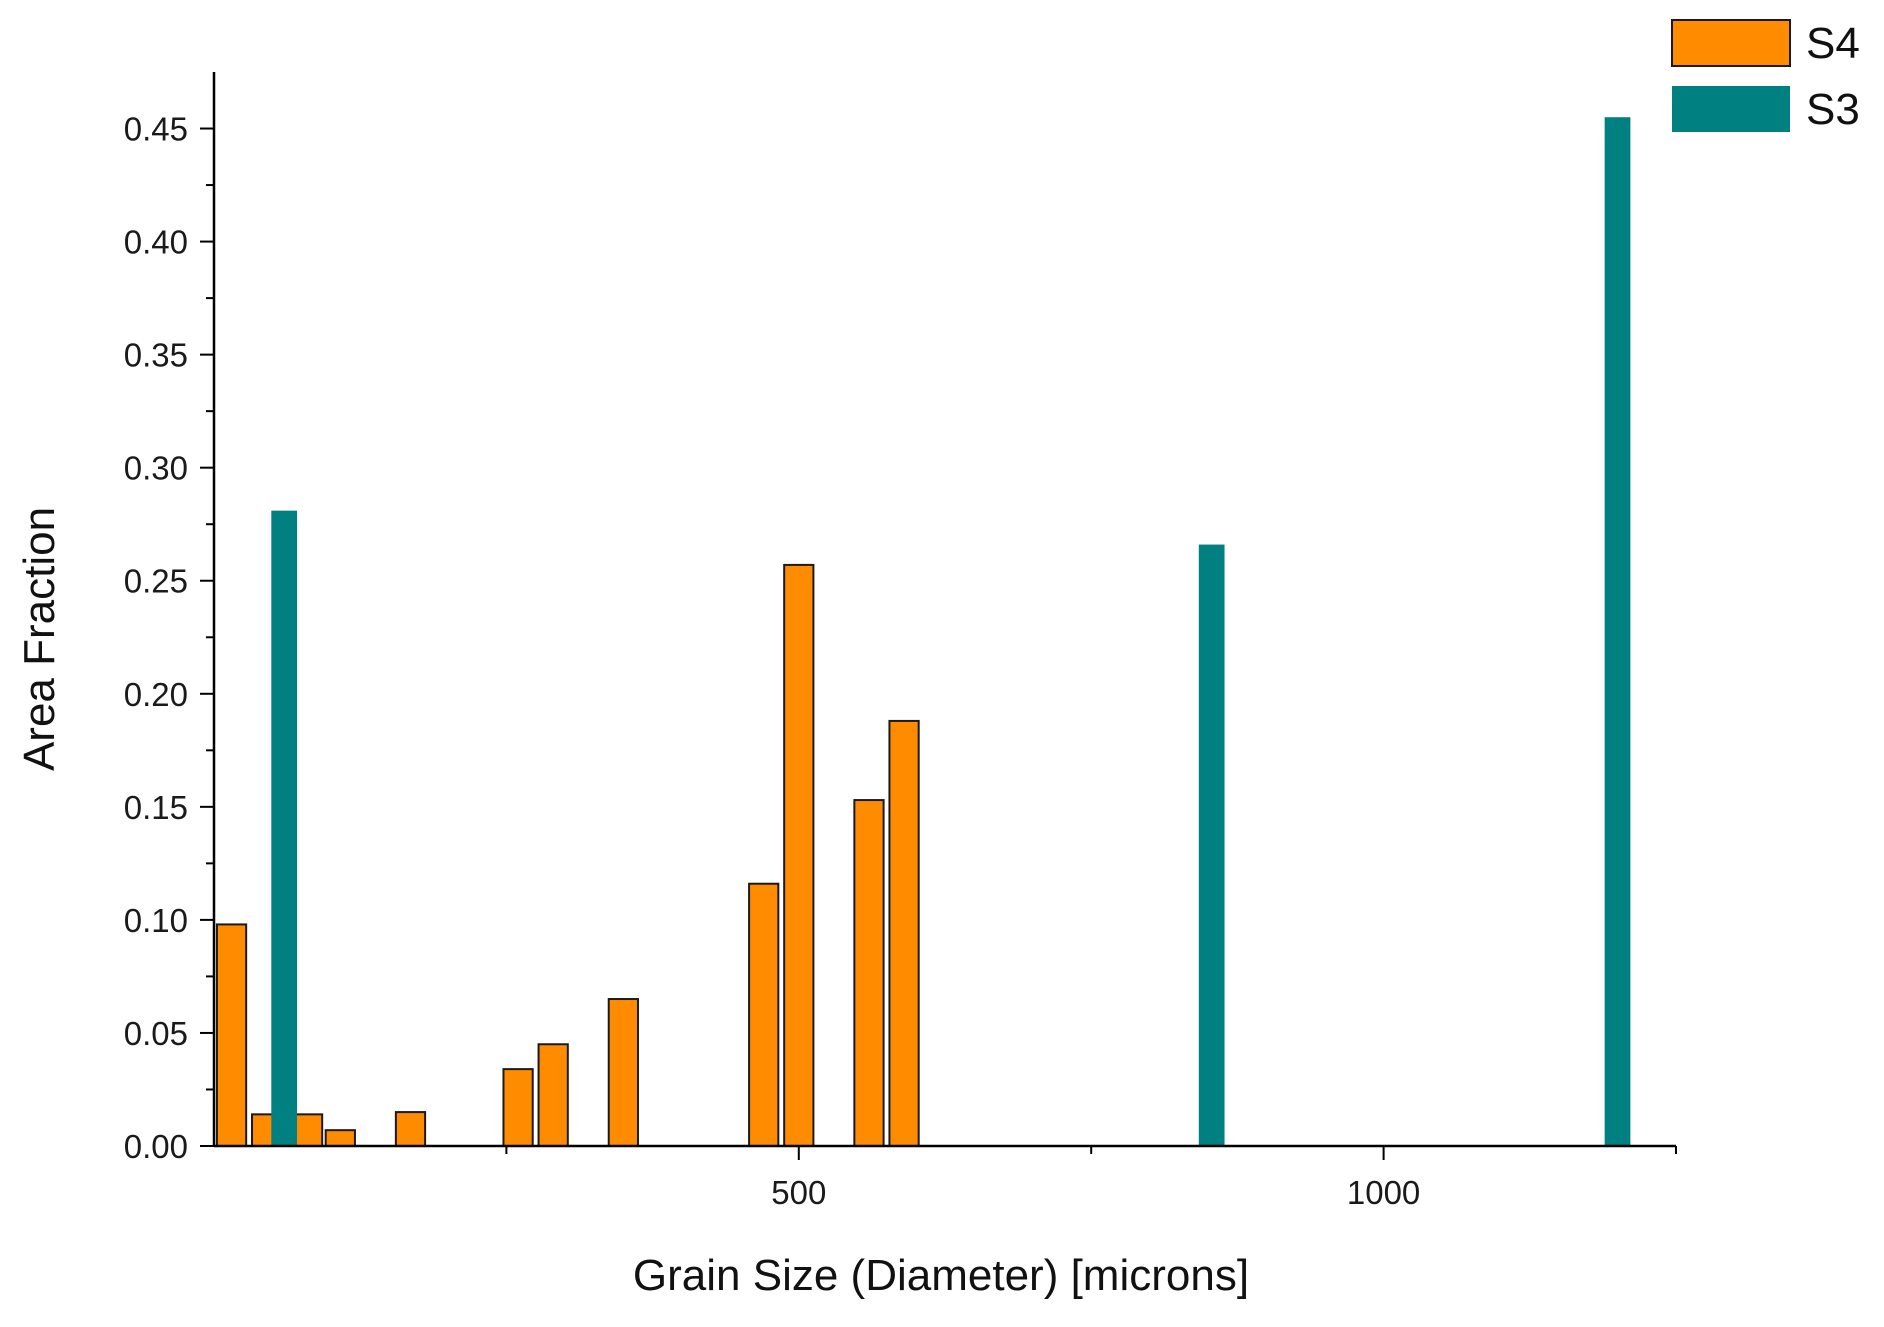 The image size is (1884, 1327). I want to click on y-tick-label: 0.10, so click(156, 920).